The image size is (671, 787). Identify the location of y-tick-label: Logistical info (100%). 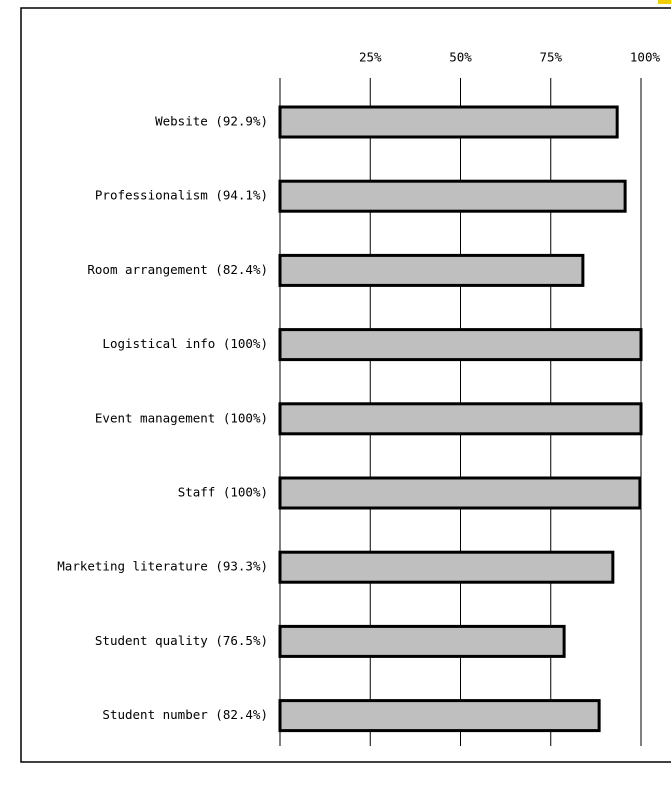
(185, 343).